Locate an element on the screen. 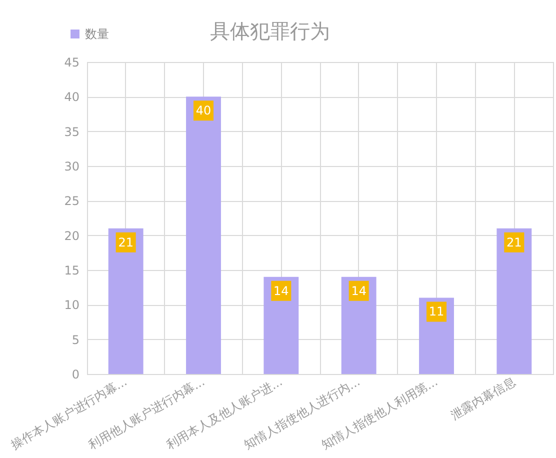  y-tick-label: 20 is located at coordinates (72, 235).